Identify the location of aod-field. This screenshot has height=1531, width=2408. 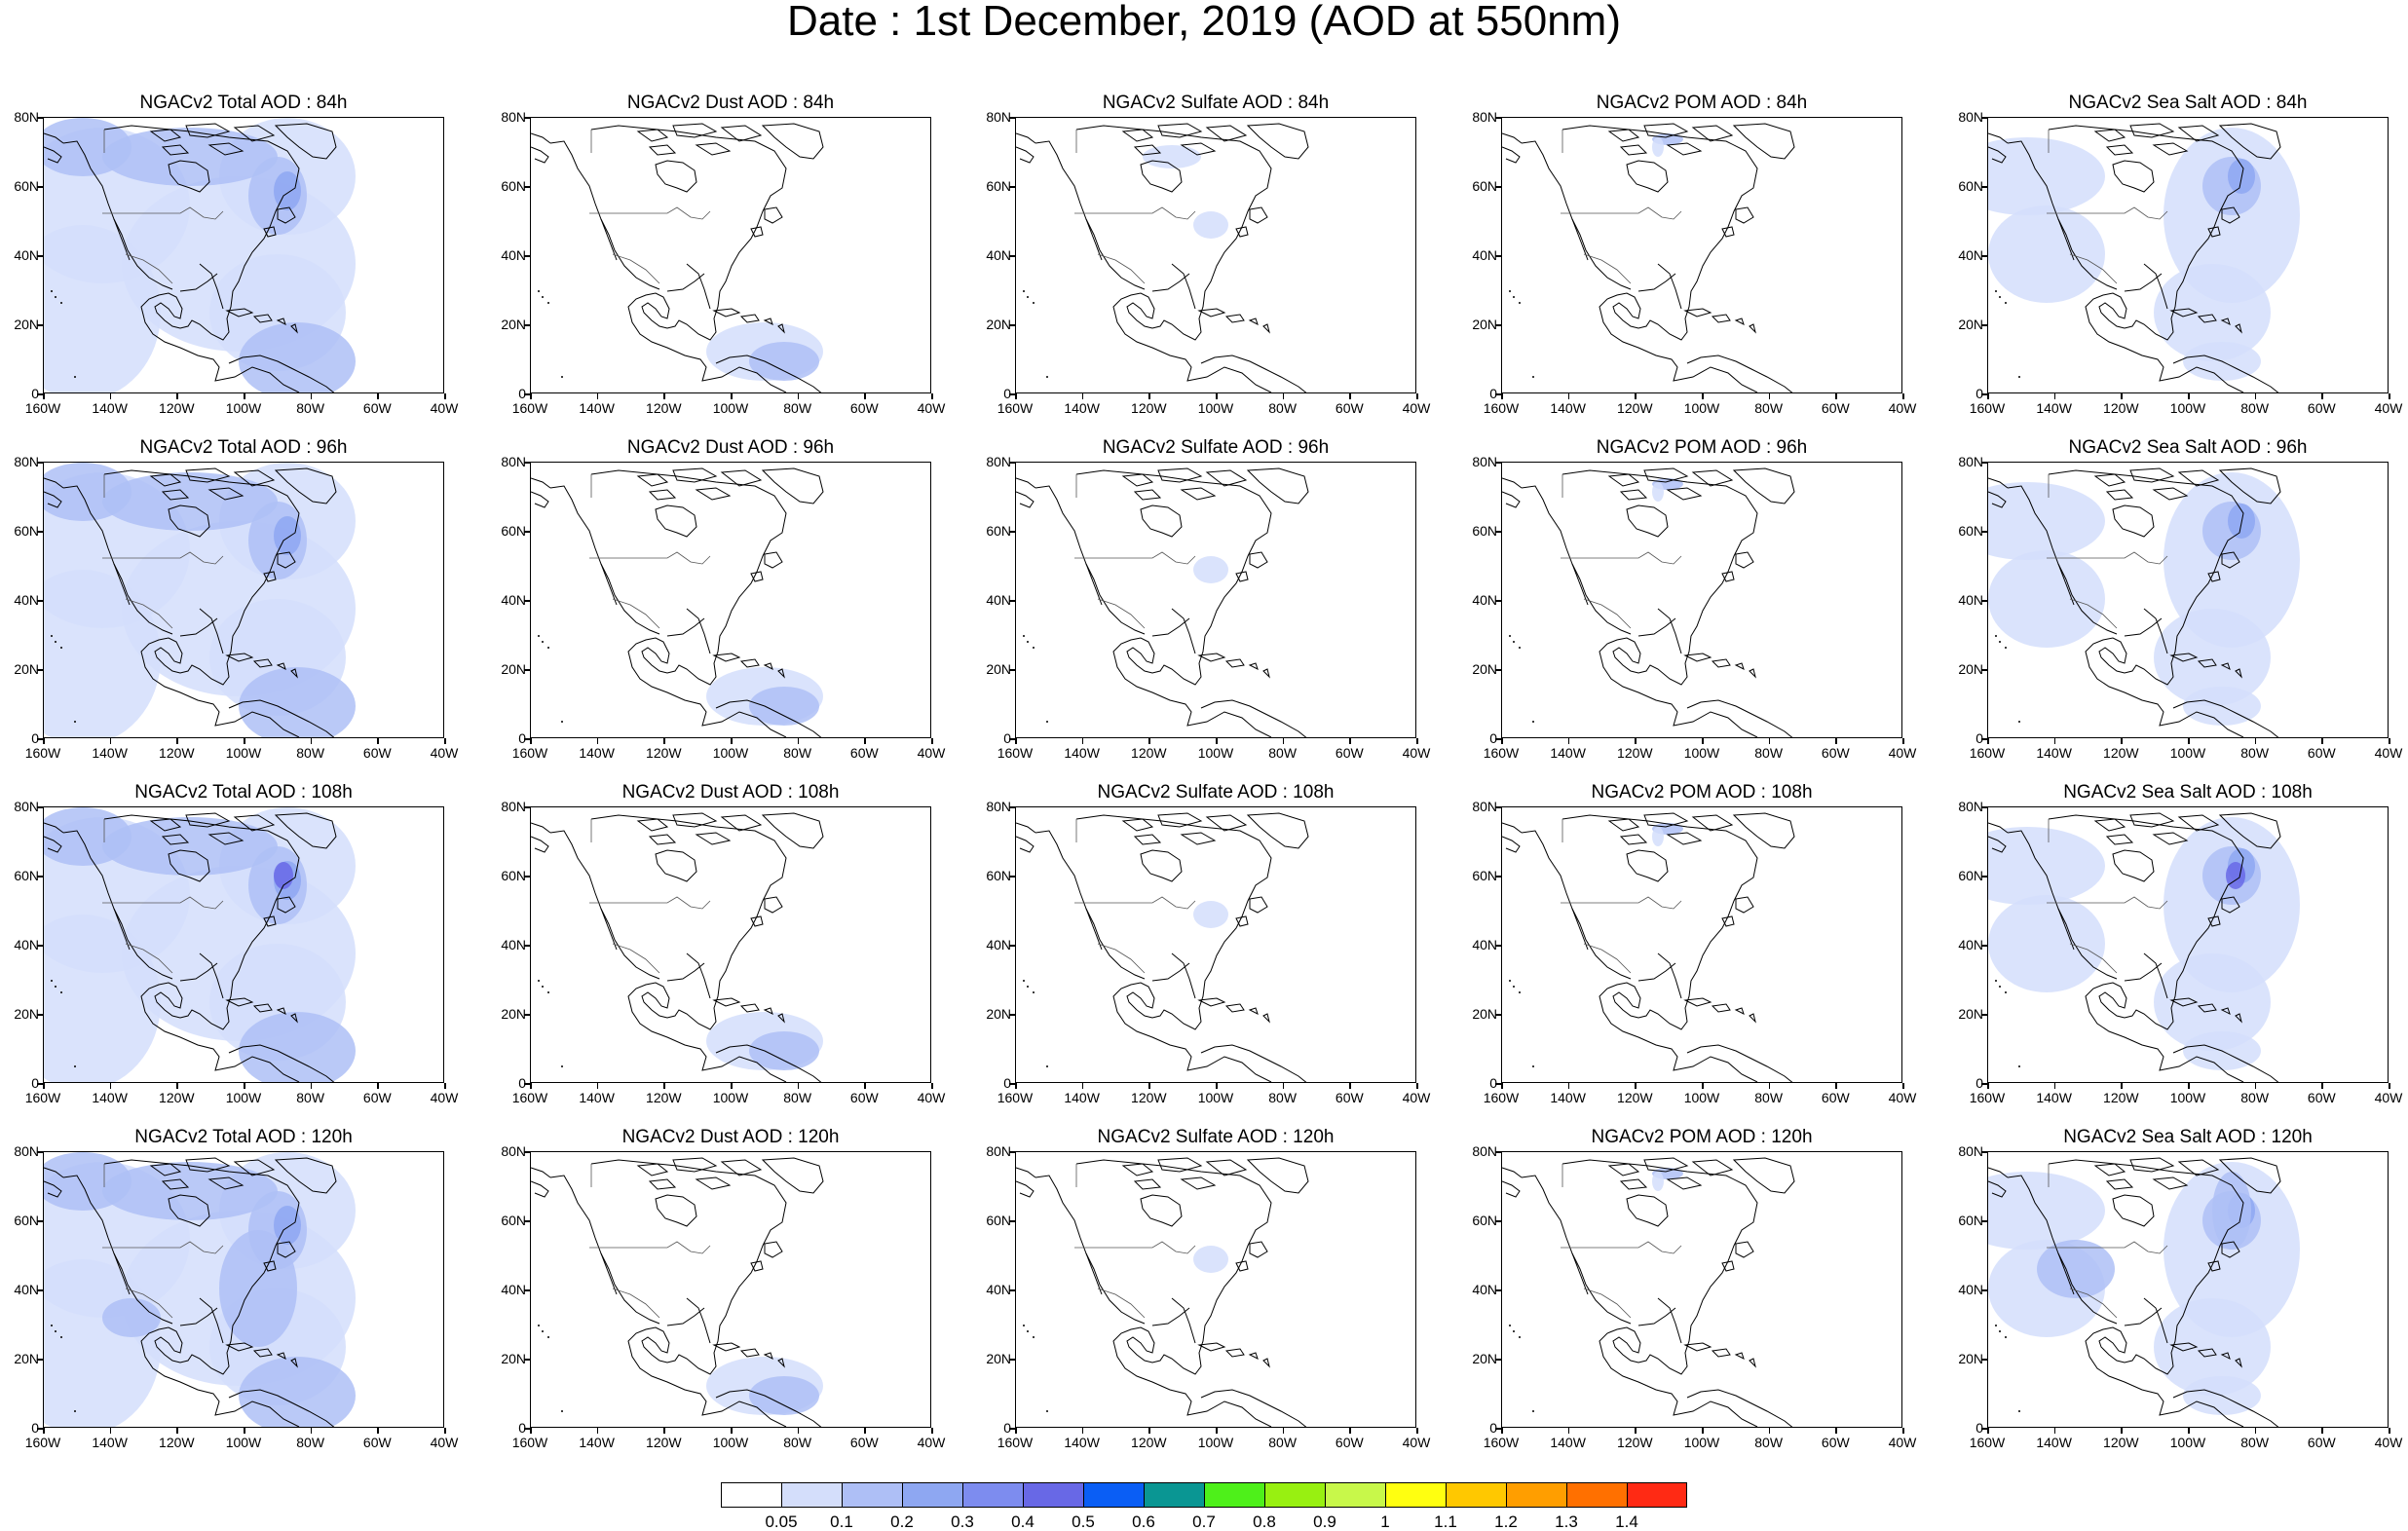
(2144, 1289).